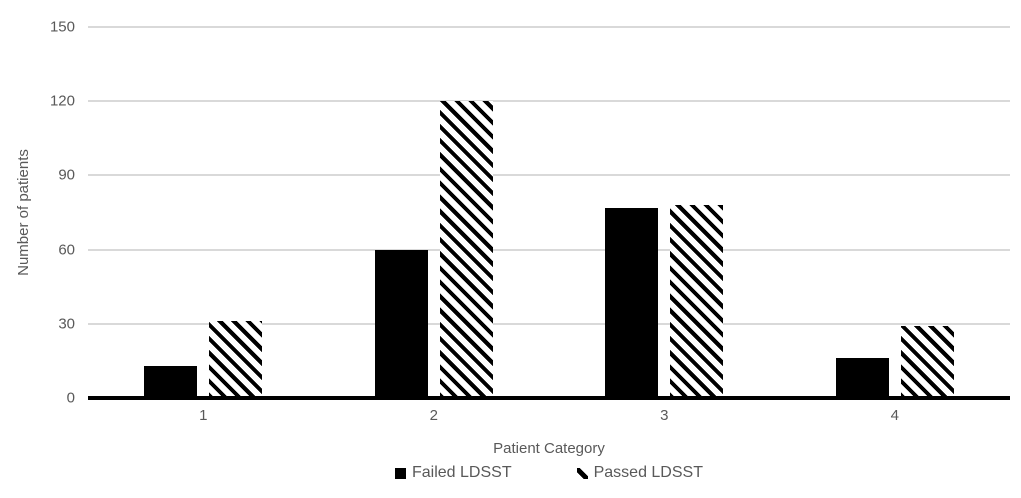  What do you see at coordinates (549, 448) in the screenshot?
I see `x-axis-title: Patient Category` at bounding box center [549, 448].